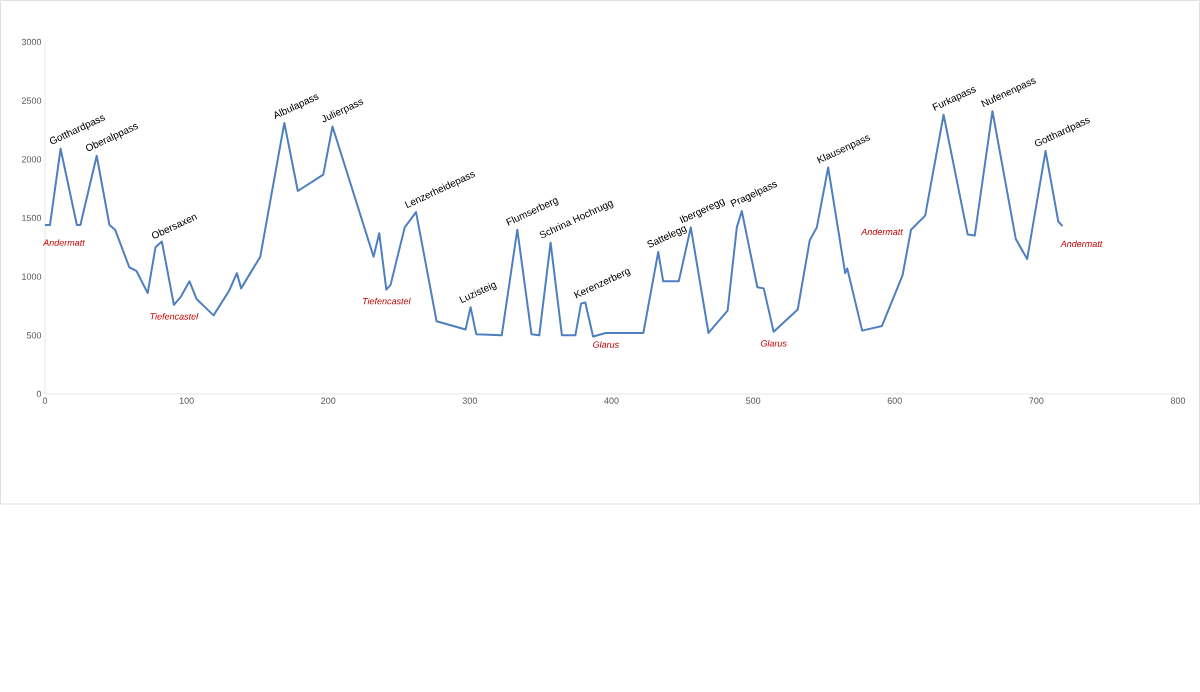 The width and height of the screenshot is (1200, 692). I want to click on x-tick-label: 600, so click(894, 400).